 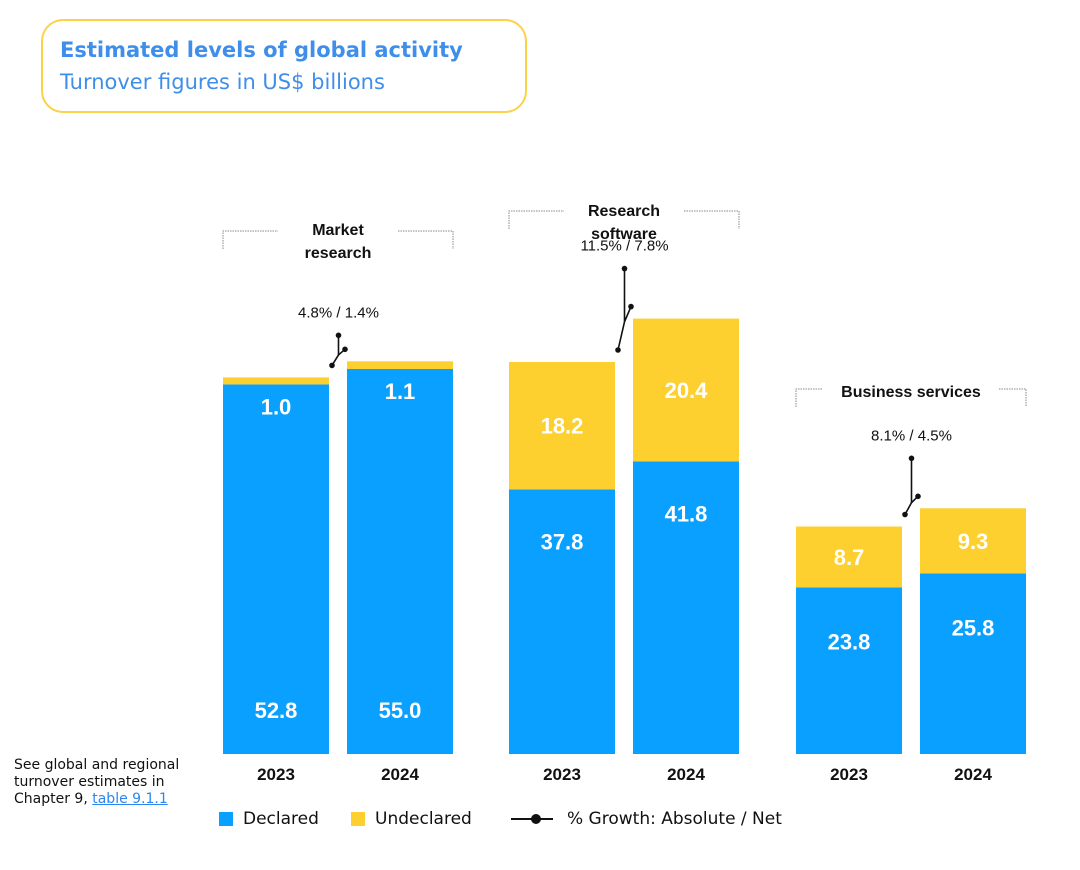 I want to click on value-label-undeclared: 20.4, so click(x=687, y=390).